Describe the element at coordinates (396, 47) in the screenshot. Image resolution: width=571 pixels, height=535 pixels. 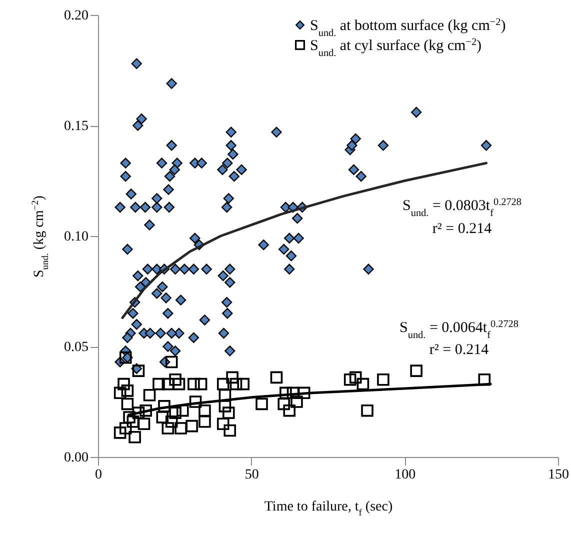
I see `legend-label: S$_{und.}$ at cyl surface (kg cm$^{−2}$)` at that location.